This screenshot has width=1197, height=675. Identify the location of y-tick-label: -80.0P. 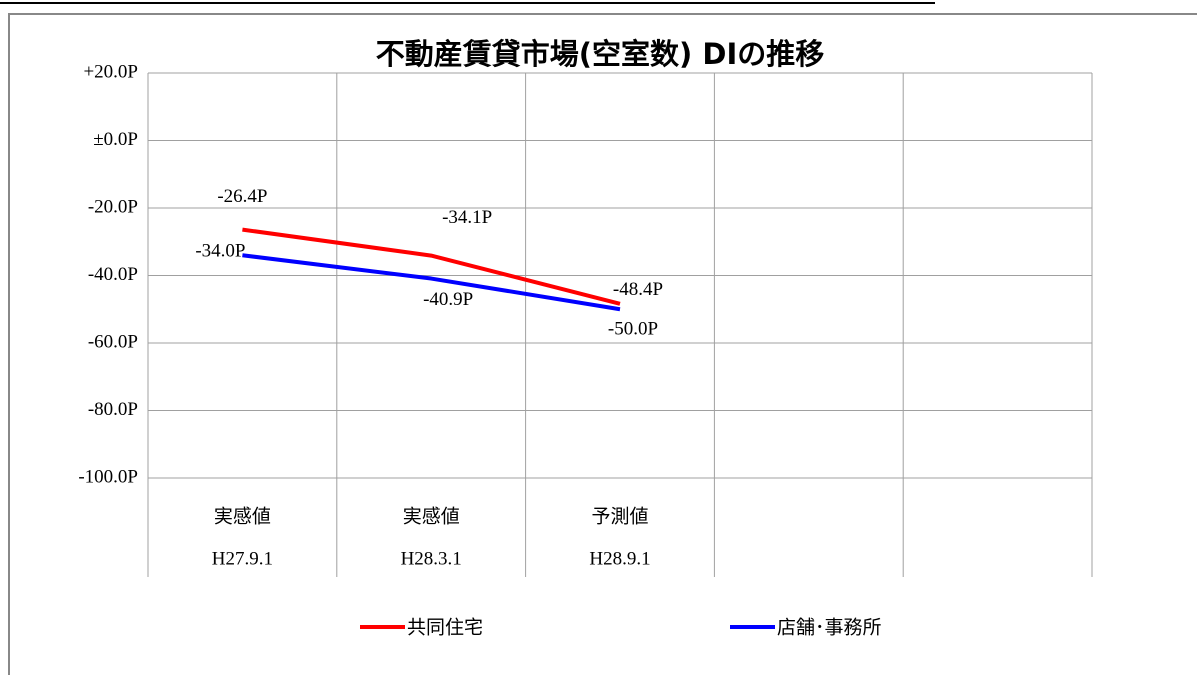
(113, 409).